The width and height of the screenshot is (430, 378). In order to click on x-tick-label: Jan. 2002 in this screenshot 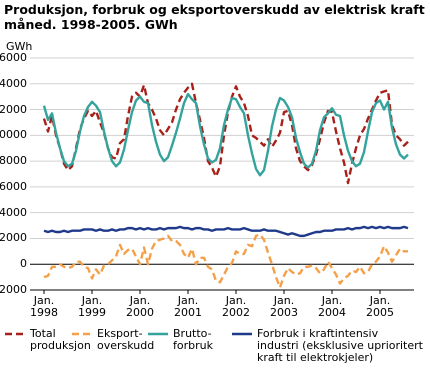, I will do `click(236, 306)`.